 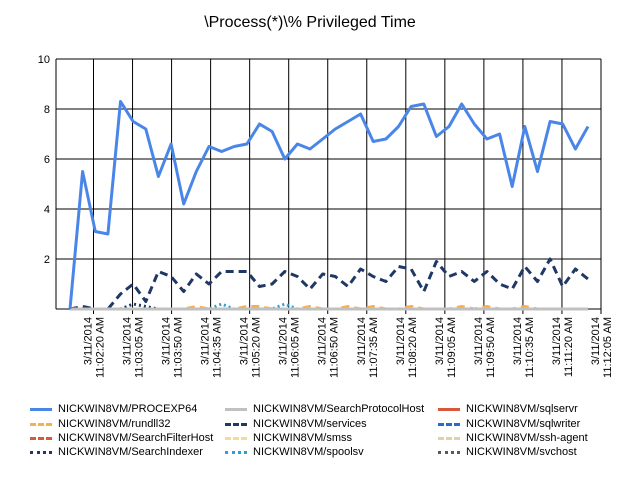 What do you see at coordinates (527, 438) in the screenshot?
I see `legend-label: NICKWIN8VM/ssh-agent` at bounding box center [527, 438].